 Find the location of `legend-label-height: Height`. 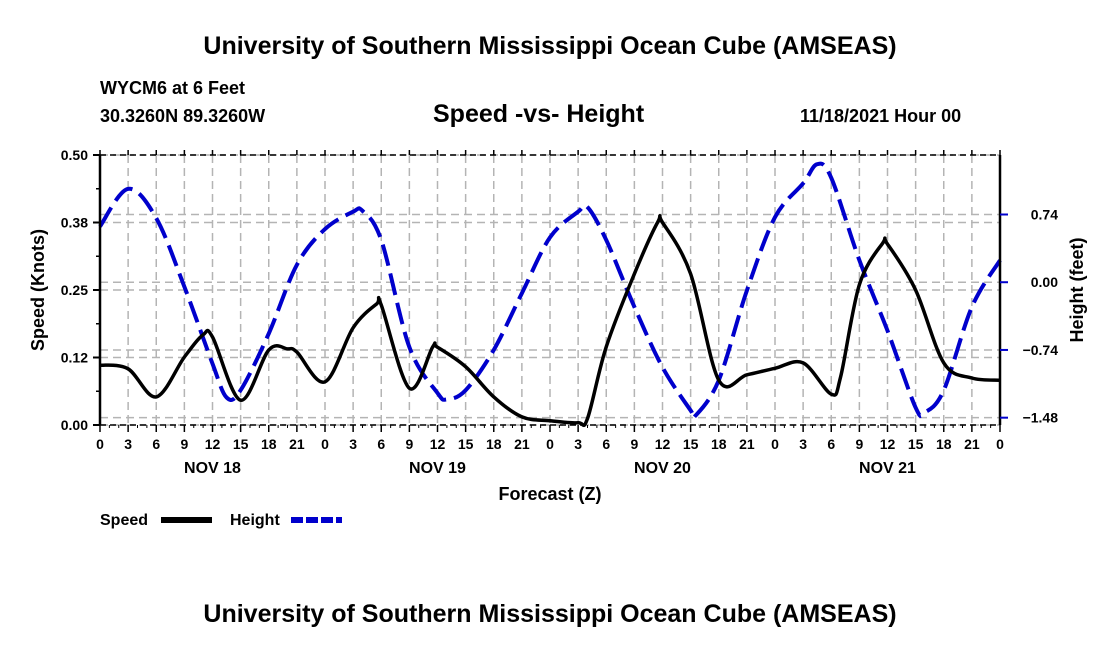

legend-label-height: Height is located at coordinates (255, 520).